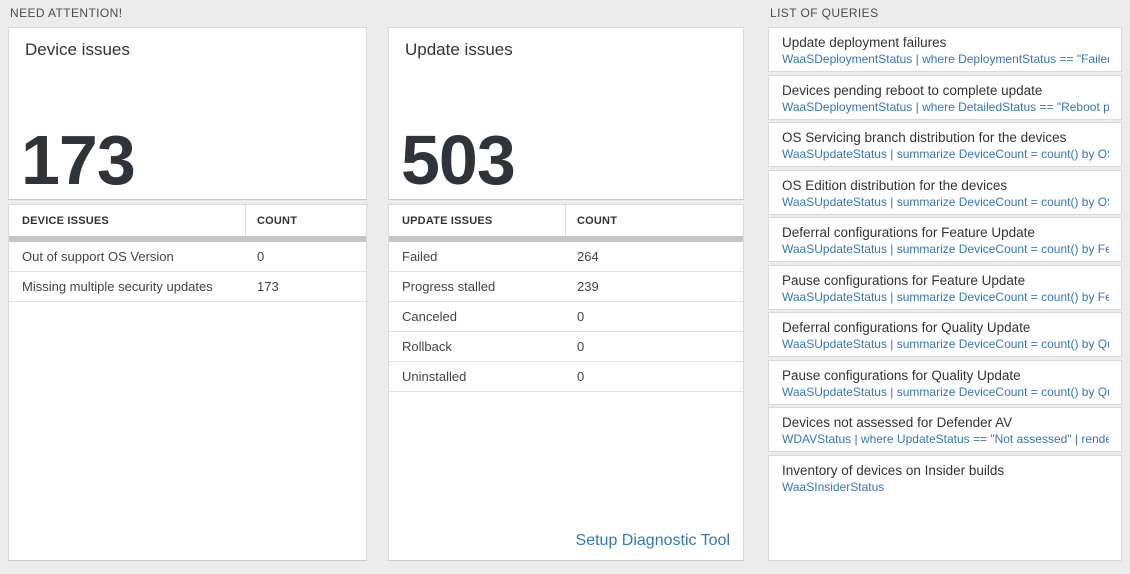 The width and height of the screenshot is (1130, 574). Describe the element at coordinates (824, 13) in the screenshot. I see `list-of-queries-header: LIST OF QUERIES` at that location.